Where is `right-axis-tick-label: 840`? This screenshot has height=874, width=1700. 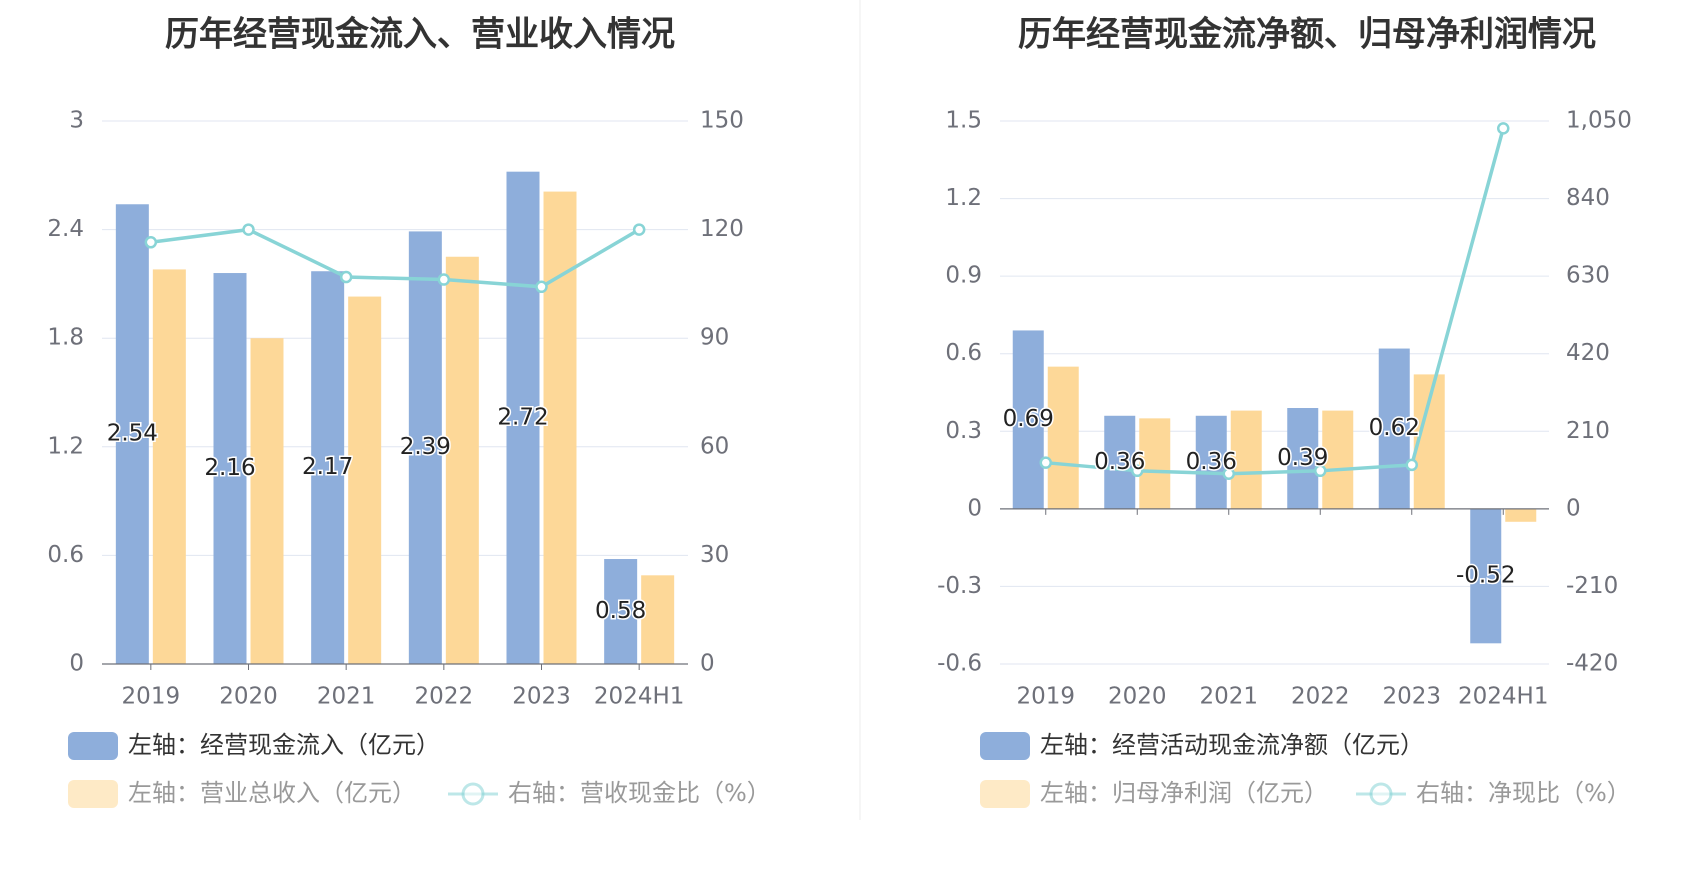
right-axis-tick-label: 840 is located at coordinates (1588, 198).